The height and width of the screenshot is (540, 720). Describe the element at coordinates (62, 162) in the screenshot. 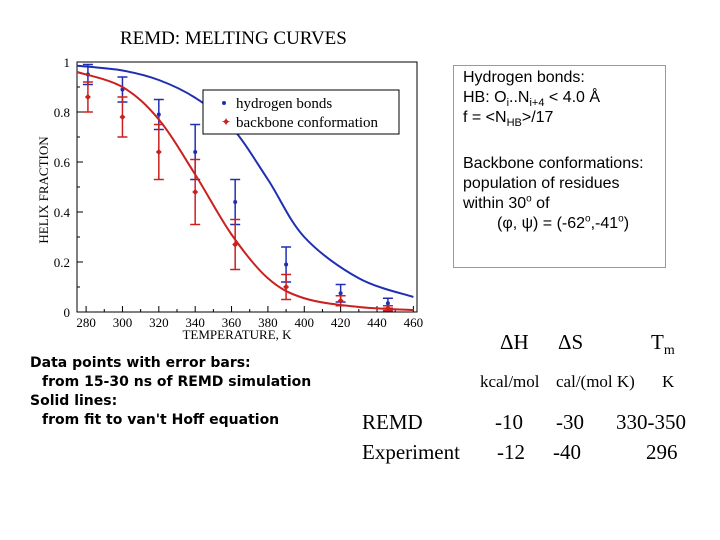

I see `y-tick-label: 0.6` at that location.